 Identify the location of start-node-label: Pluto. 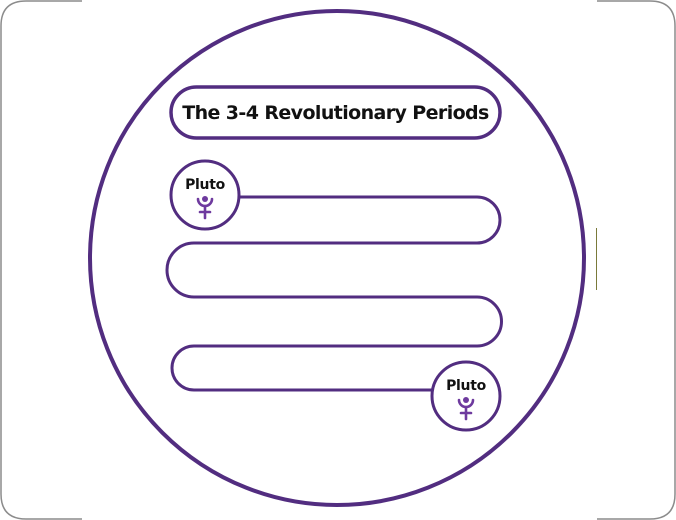
(205, 185).